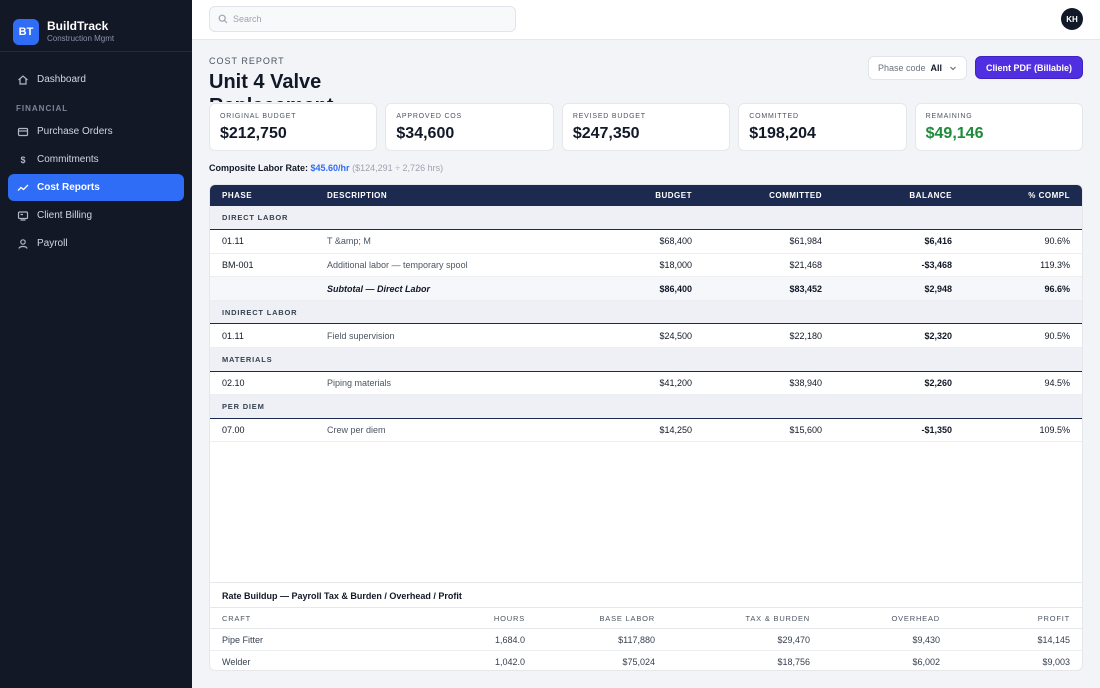 This screenshot has width=1100, height=688. What do you see at coordinates (899, 195) in the screenshot?
I see `col-balance: BALANCE` at bounding box center [899, 195].